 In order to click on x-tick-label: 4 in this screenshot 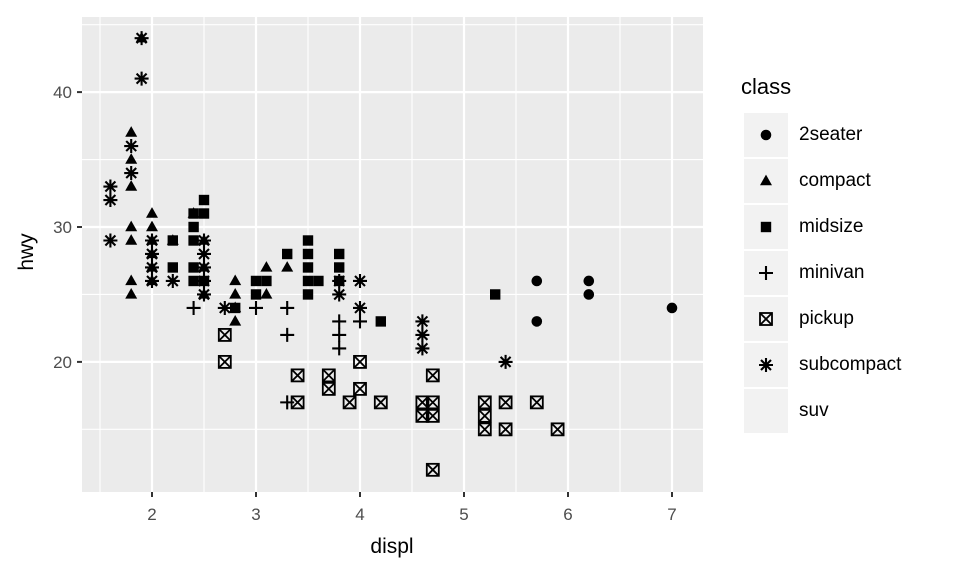, I will do `click(359, 514)`.